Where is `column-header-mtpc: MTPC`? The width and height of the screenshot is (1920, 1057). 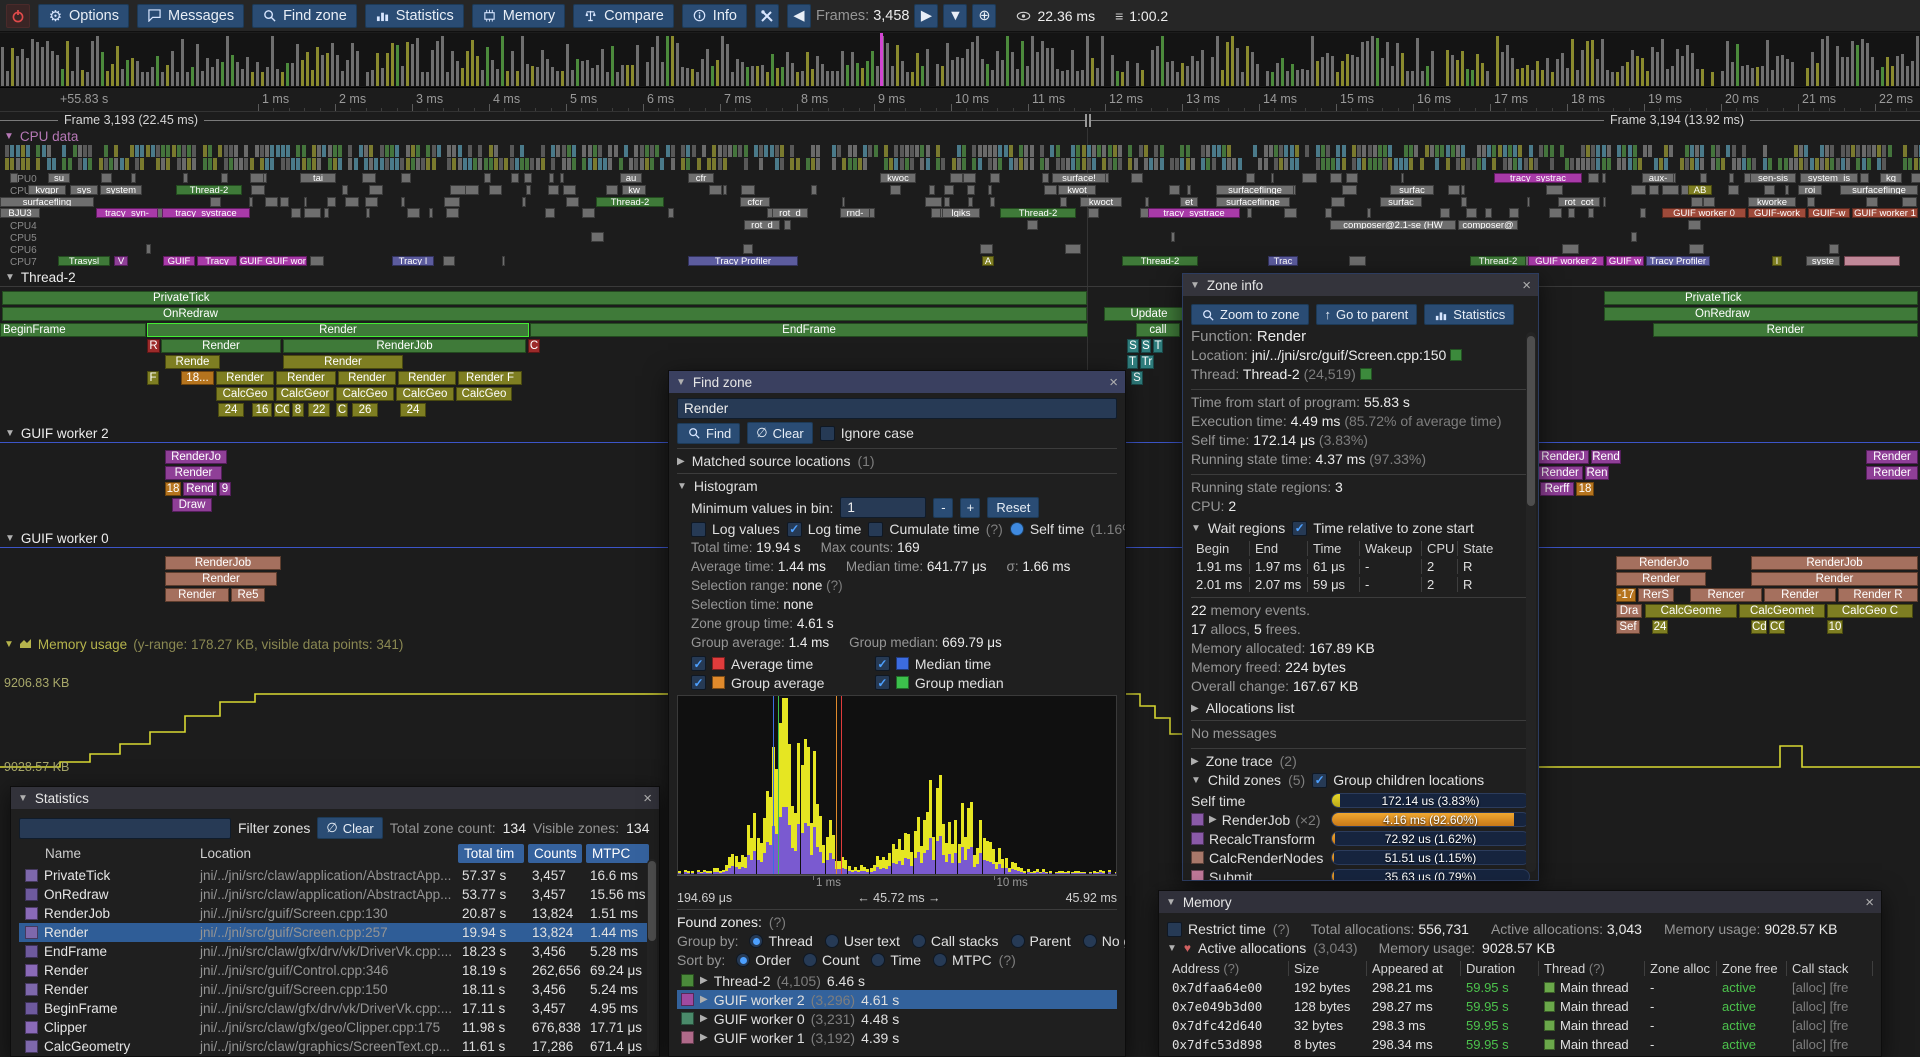
column-header-mtpc: MTPC is located at coordinates (617, 853).